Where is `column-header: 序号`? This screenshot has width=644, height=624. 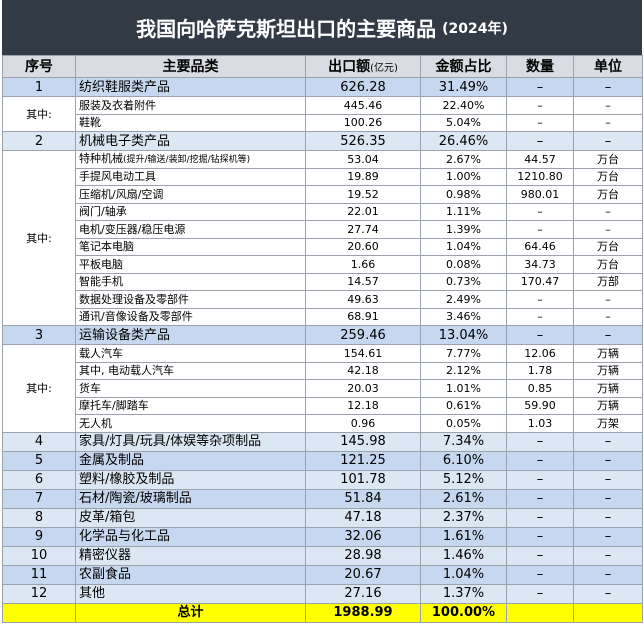
column-header: 序号 is located at coordinates (39, 66).